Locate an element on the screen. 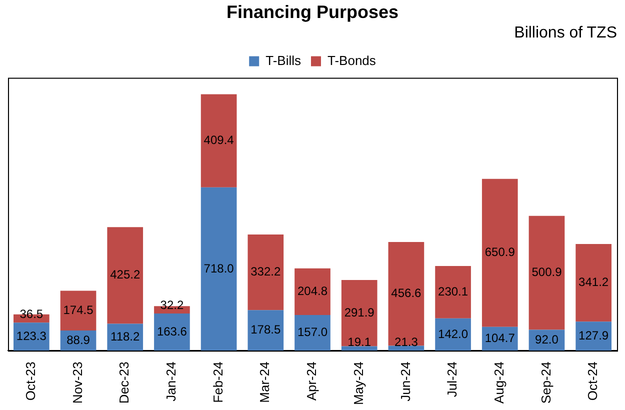 The image size is (625, 410). data-label: 718.0 is located at coordinates (219, 268).